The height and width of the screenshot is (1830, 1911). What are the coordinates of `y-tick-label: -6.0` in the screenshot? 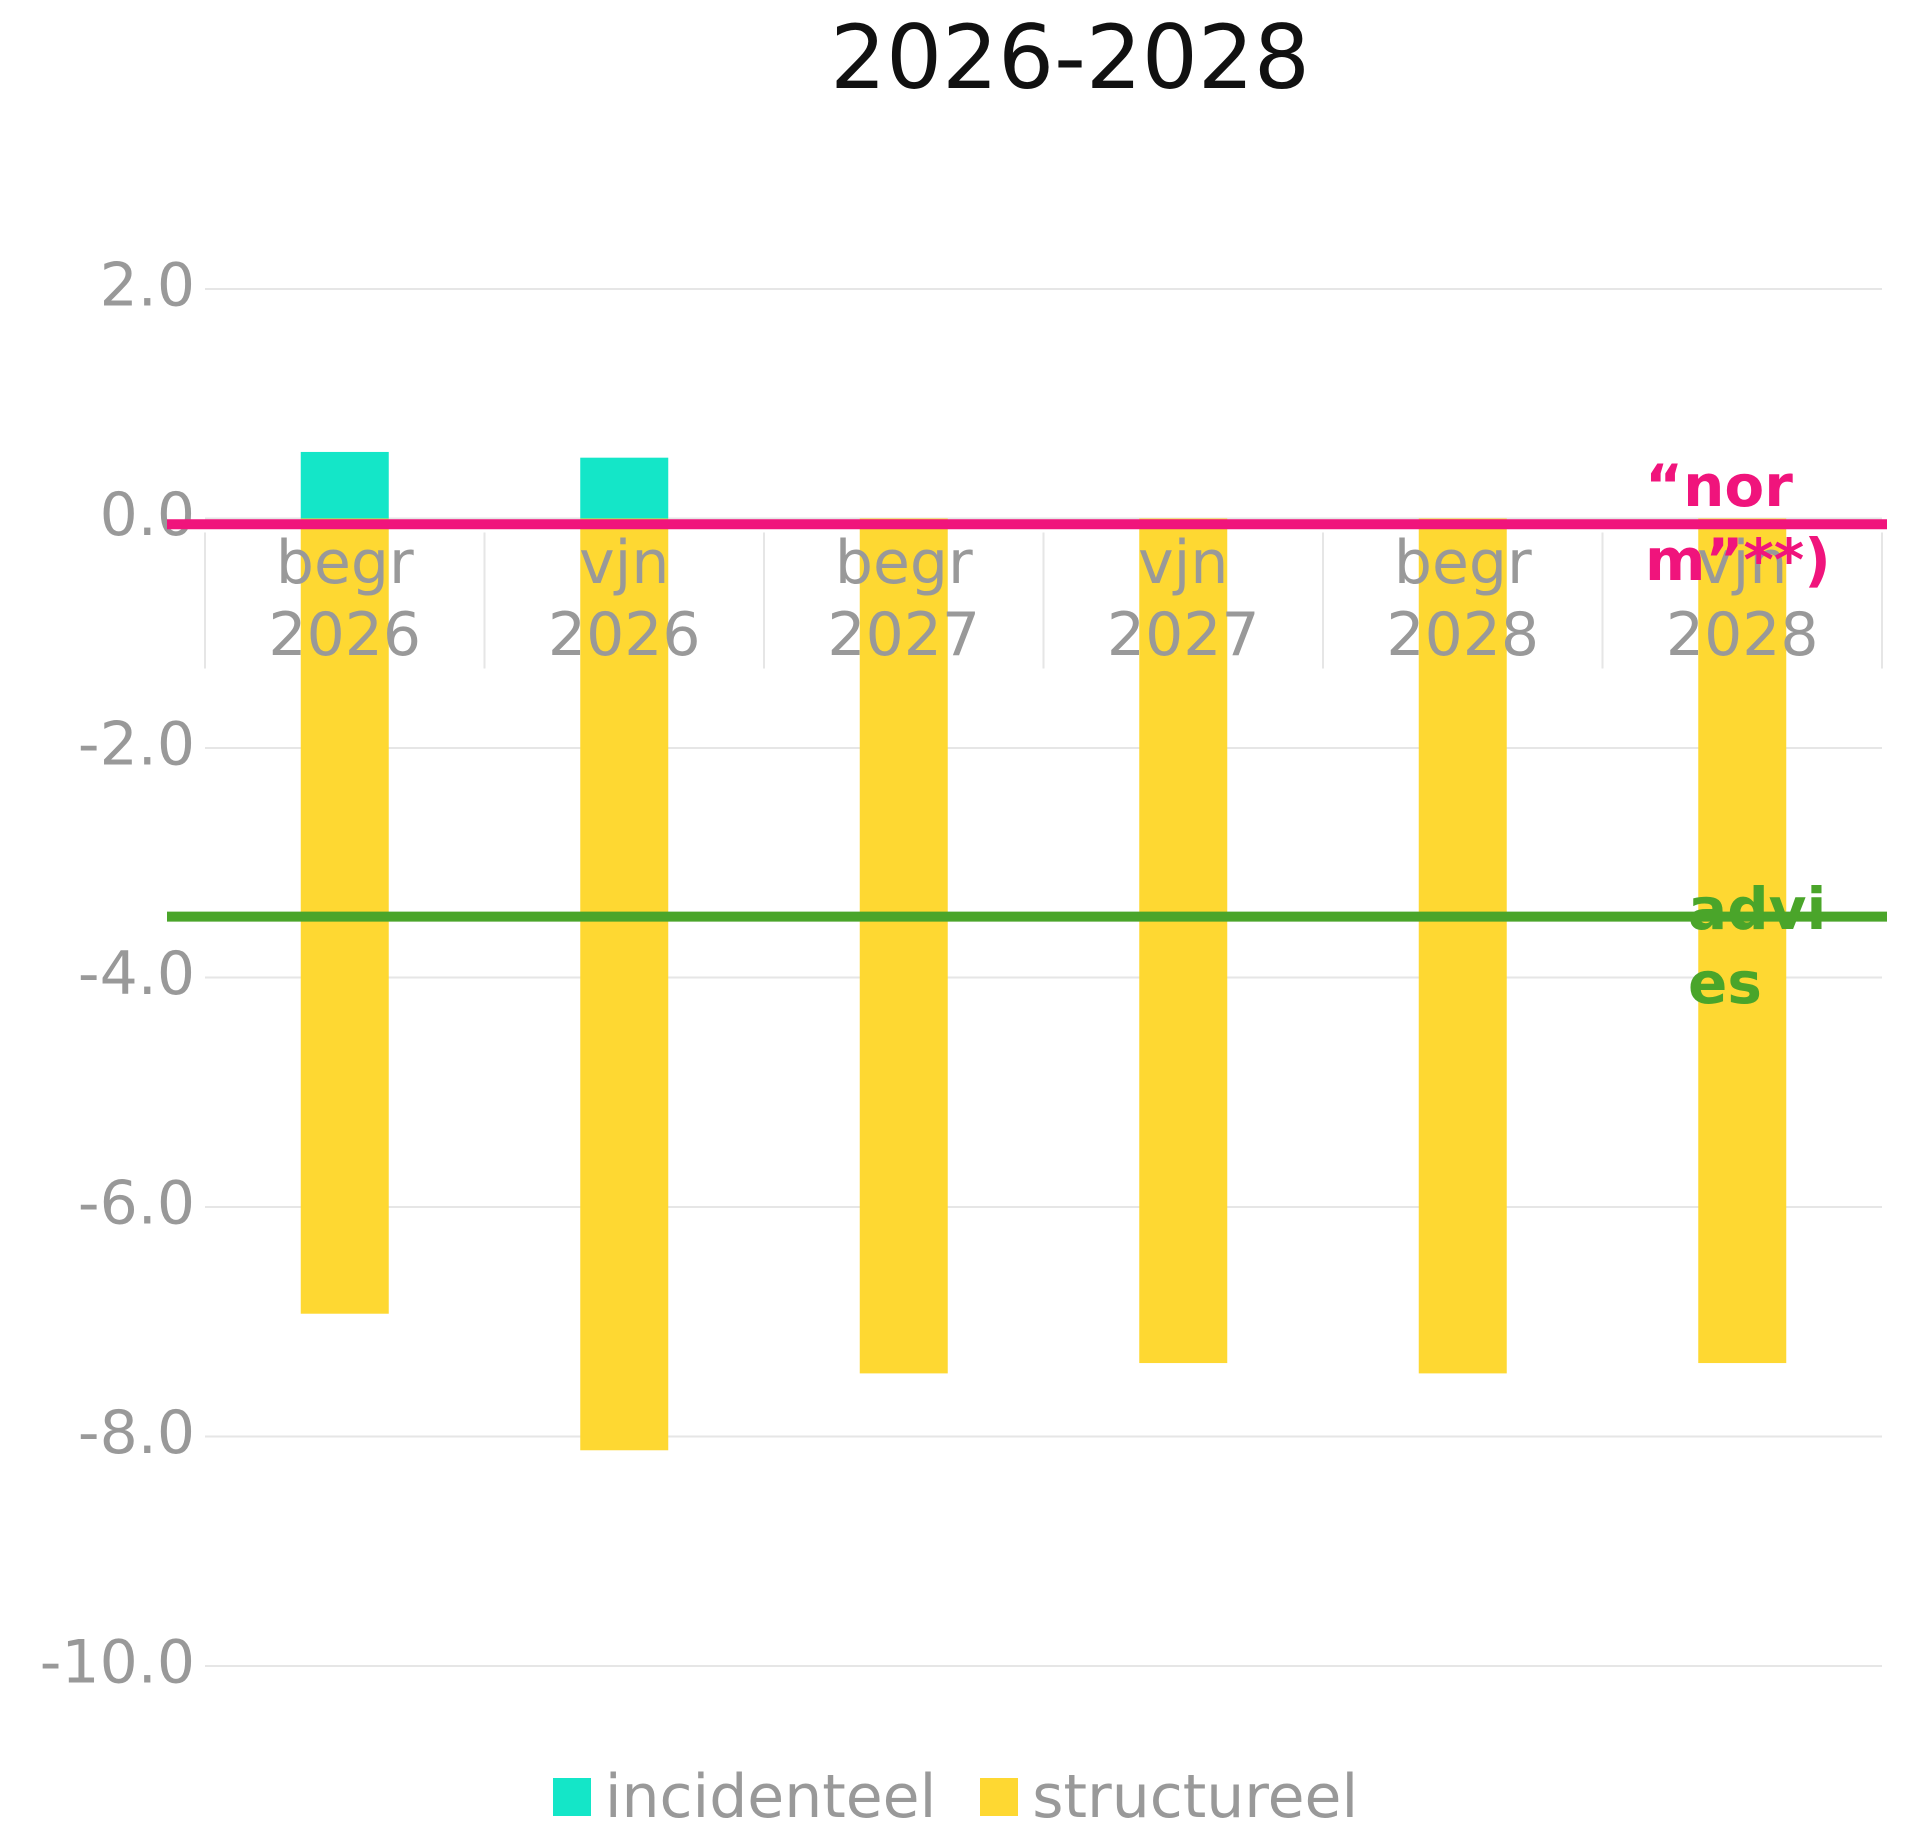 It's located at (136, 1204).